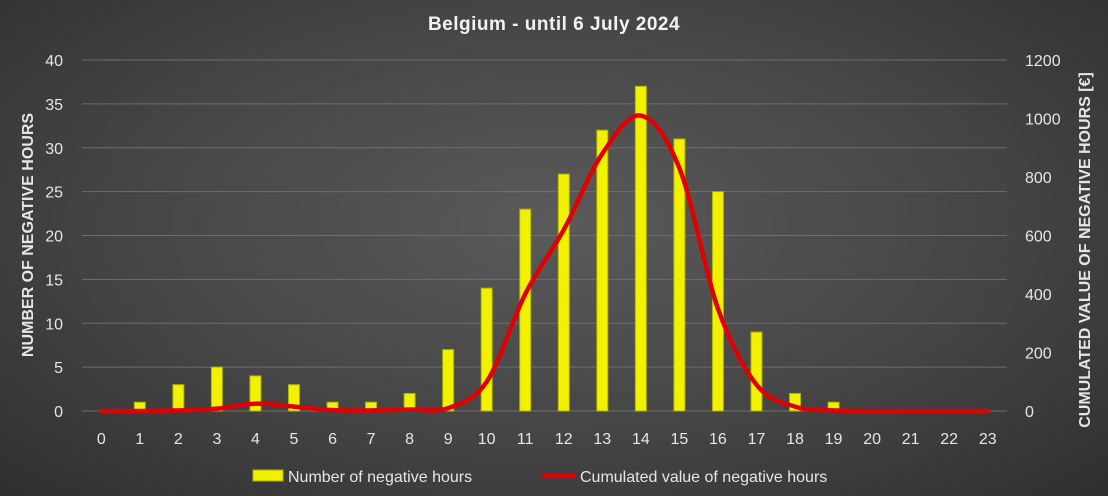 The height and width of the screenshot is (496, 1108). What do you see at coordinates (409, 439) in the screenshot?
I see `x-tick-label: 8` at bounding box center [409, 439].